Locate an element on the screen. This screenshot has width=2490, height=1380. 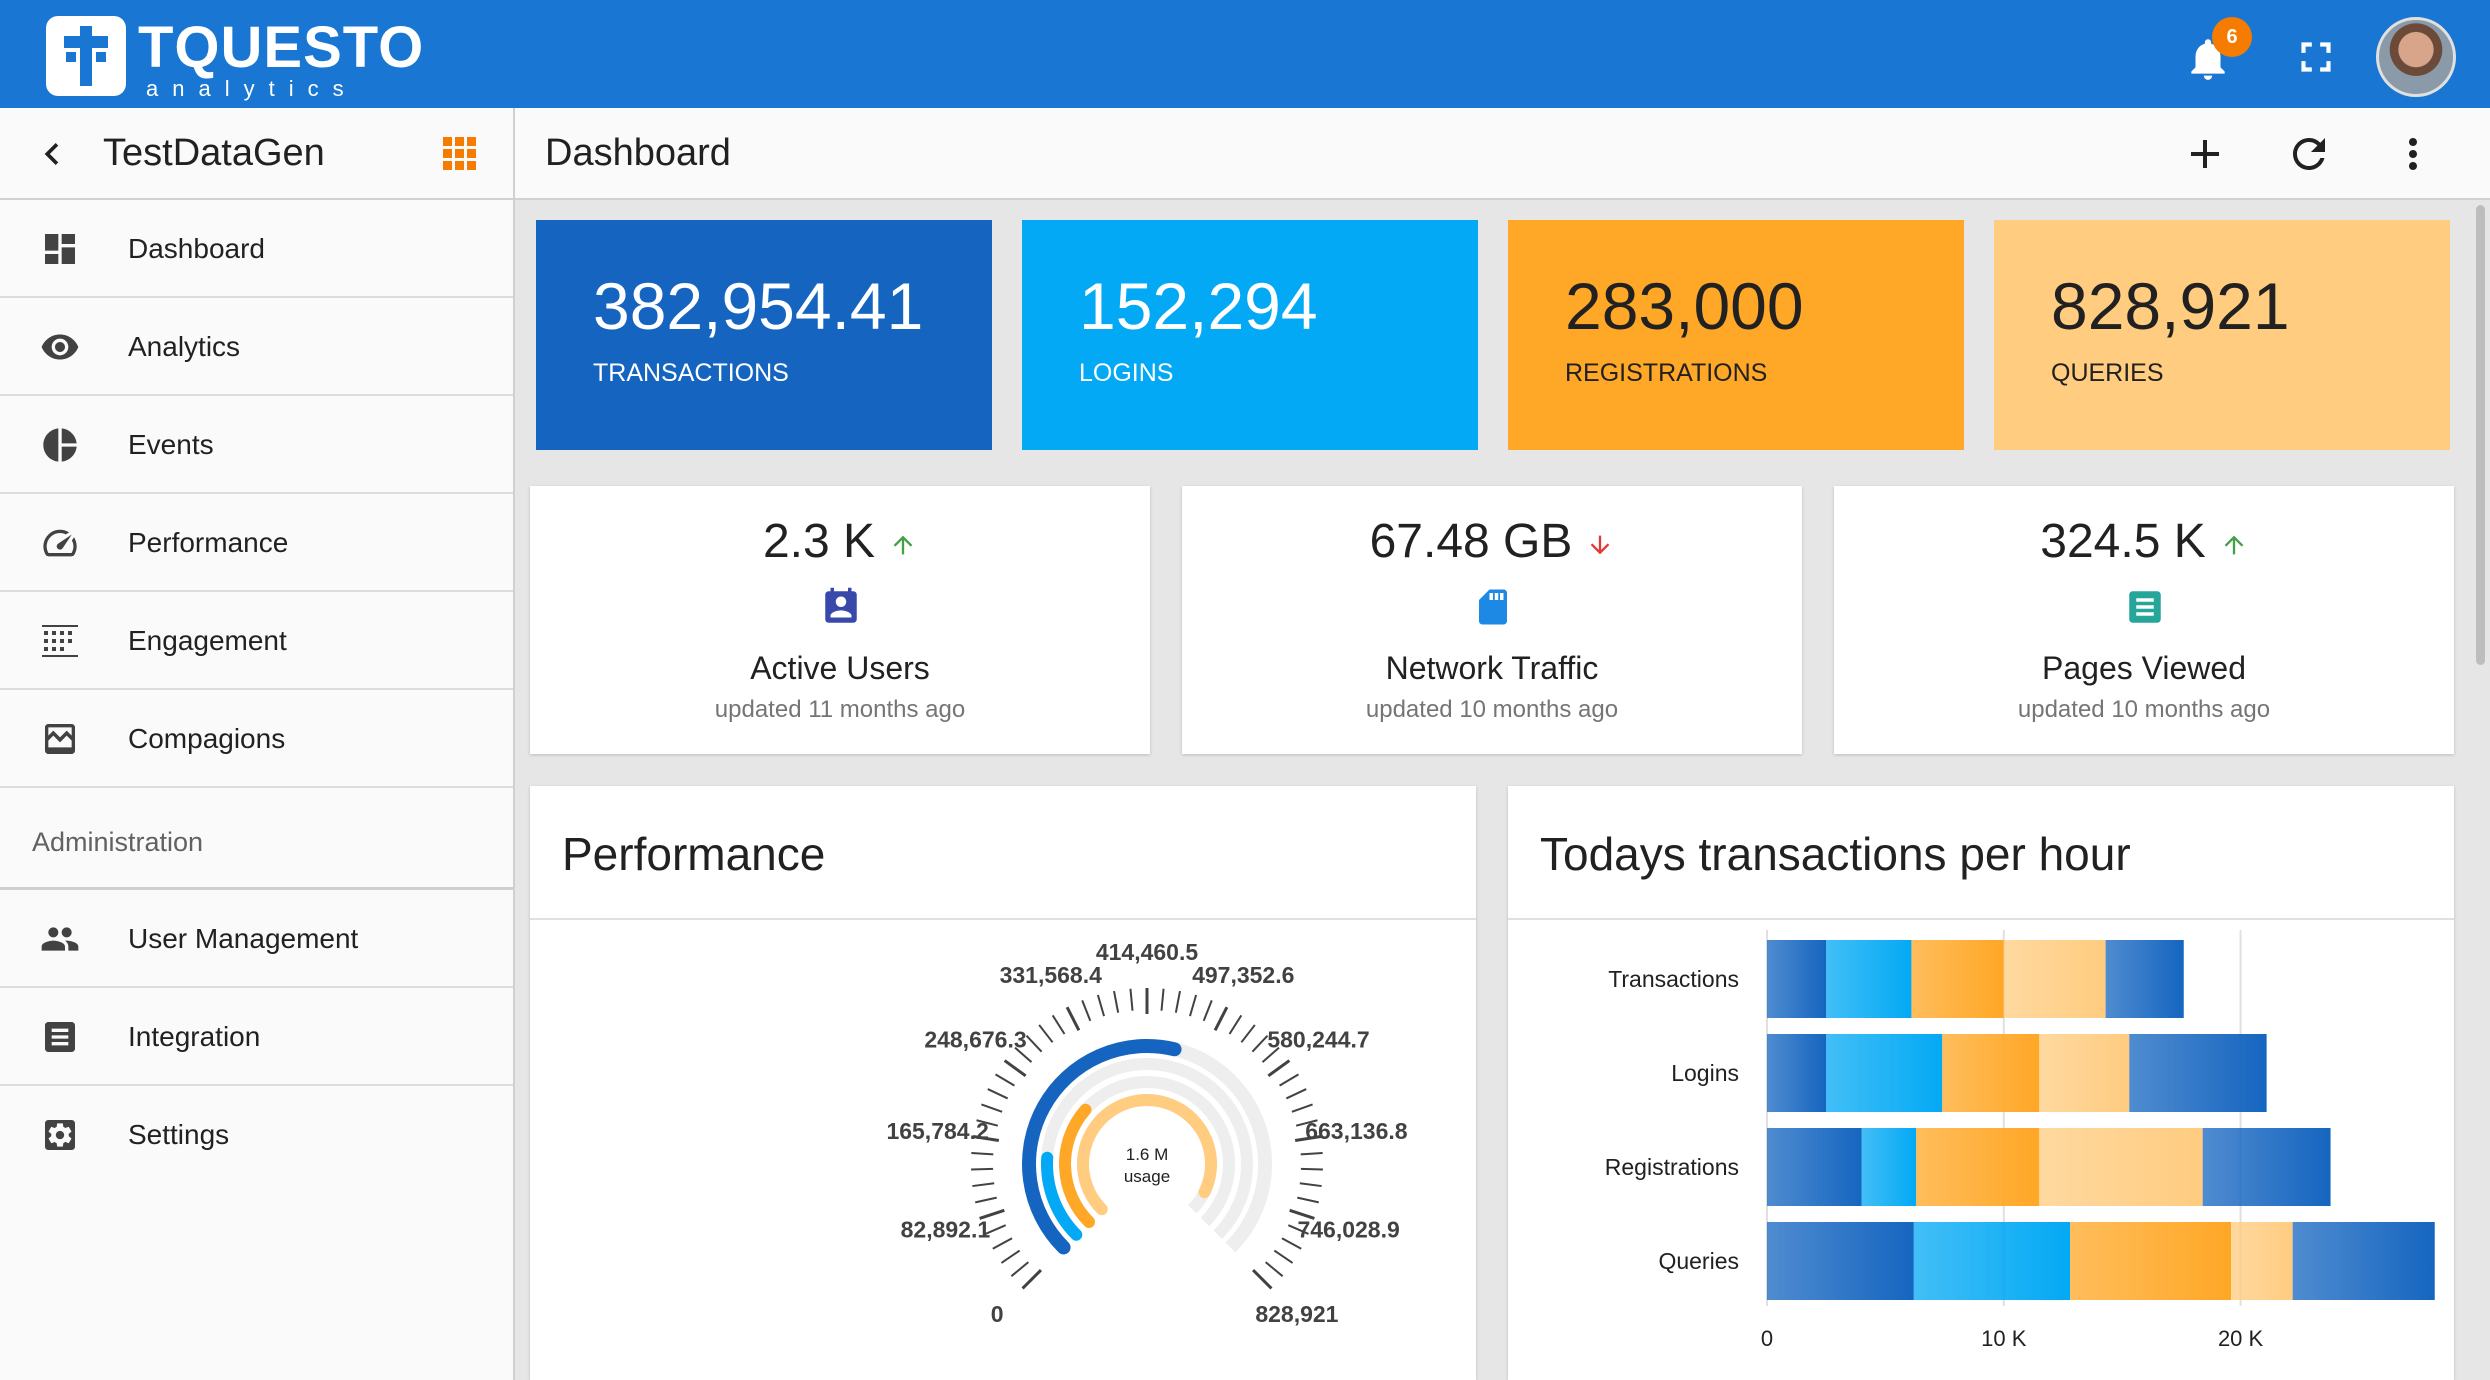
gear-icon is located at coordinates (60, 1135).